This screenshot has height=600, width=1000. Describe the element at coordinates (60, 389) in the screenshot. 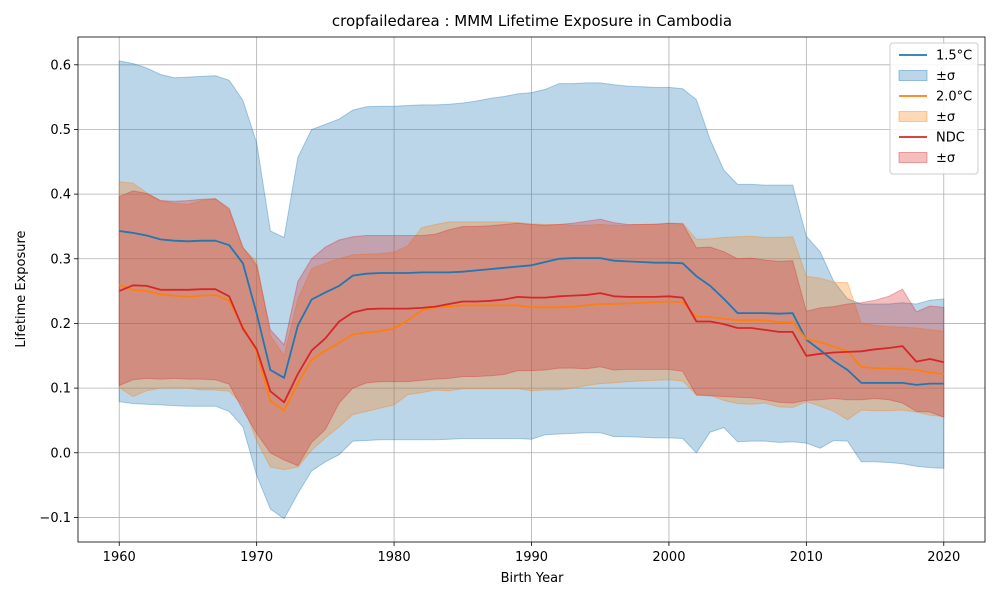

I see `y-tick-label: 0.1` at that location.